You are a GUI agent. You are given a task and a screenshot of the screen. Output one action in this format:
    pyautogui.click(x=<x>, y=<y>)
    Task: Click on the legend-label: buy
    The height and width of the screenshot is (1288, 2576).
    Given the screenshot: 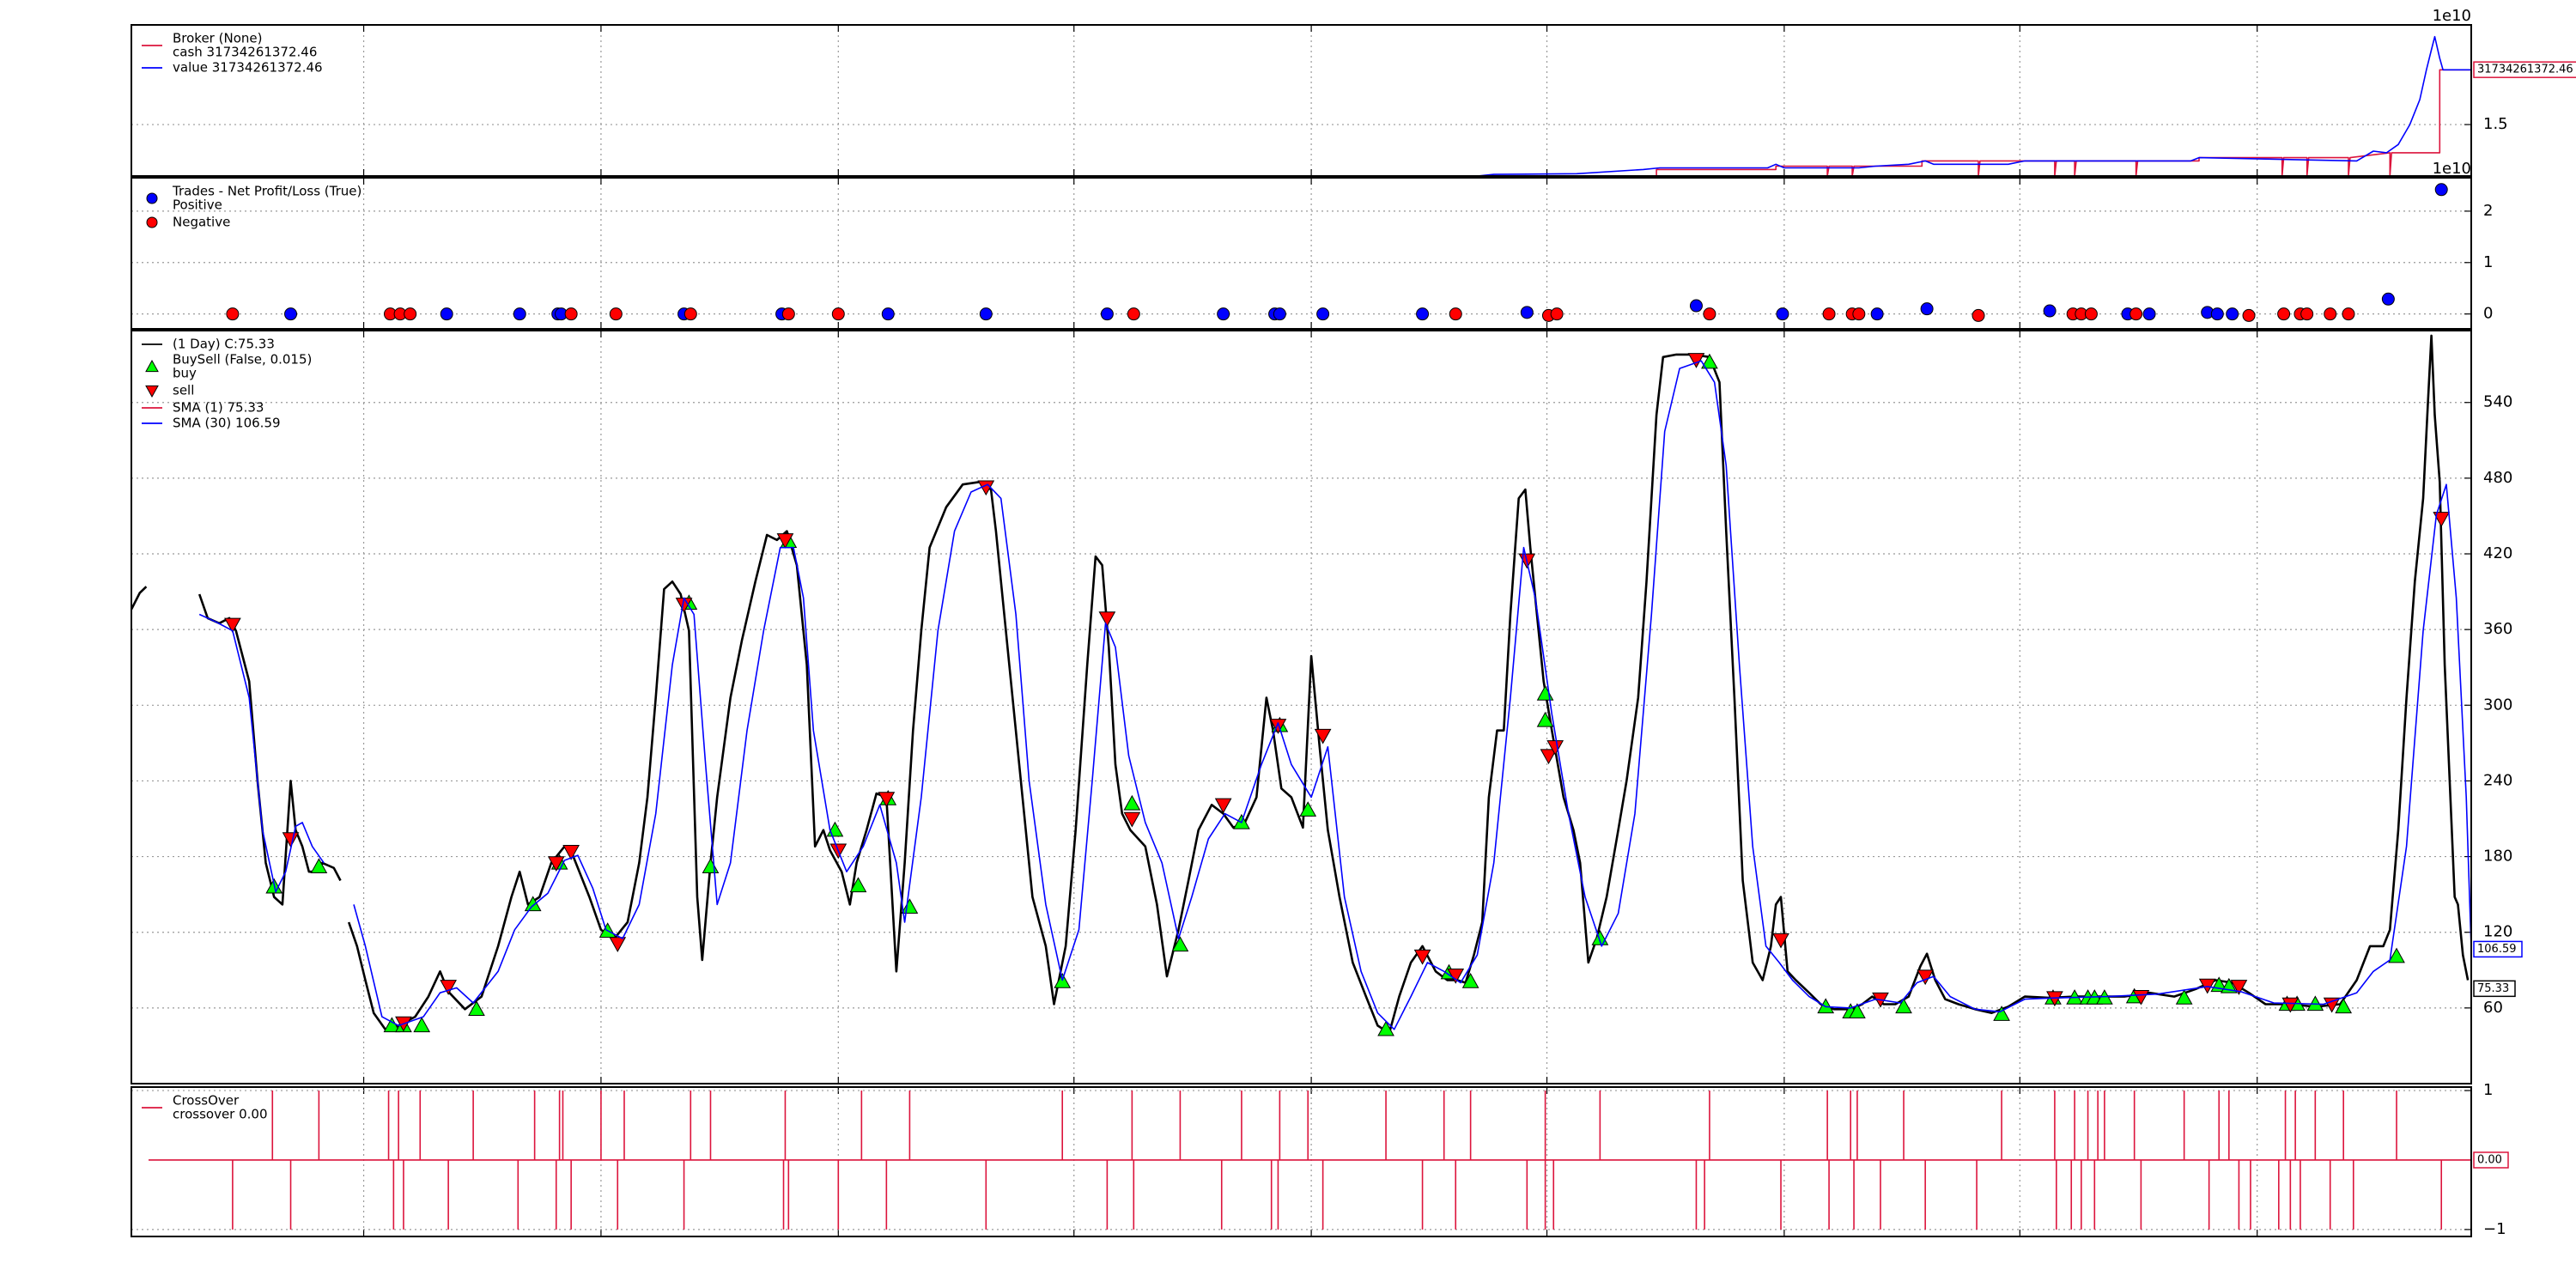 What is the action you would take?
    pyautogui.click(x=185, y=374)
    